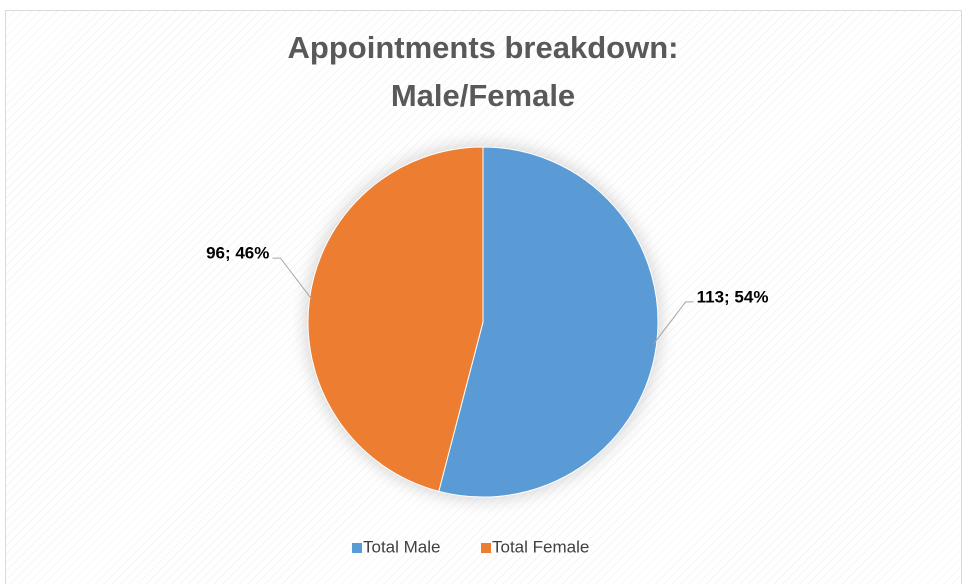 The image size is (967, 584). I want to click on legend-label: Total Female, so click(540, 546).